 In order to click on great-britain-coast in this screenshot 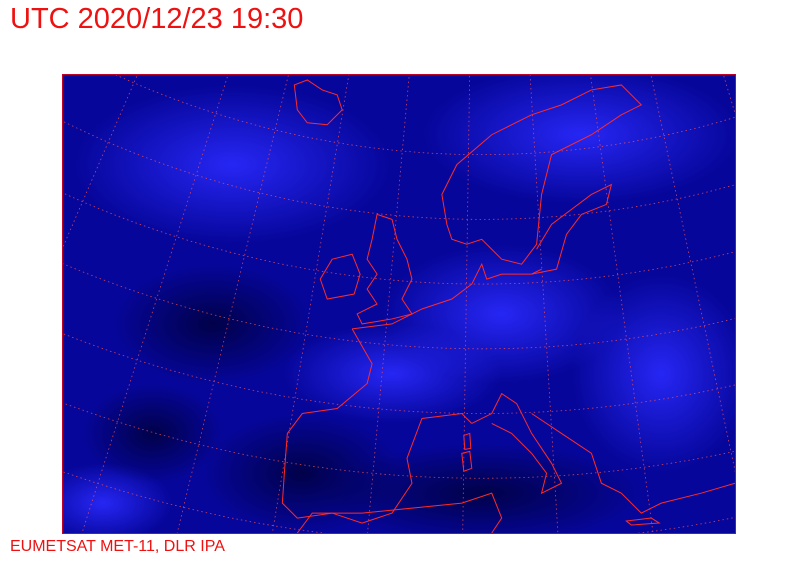, I will do `click(384, 269)`.